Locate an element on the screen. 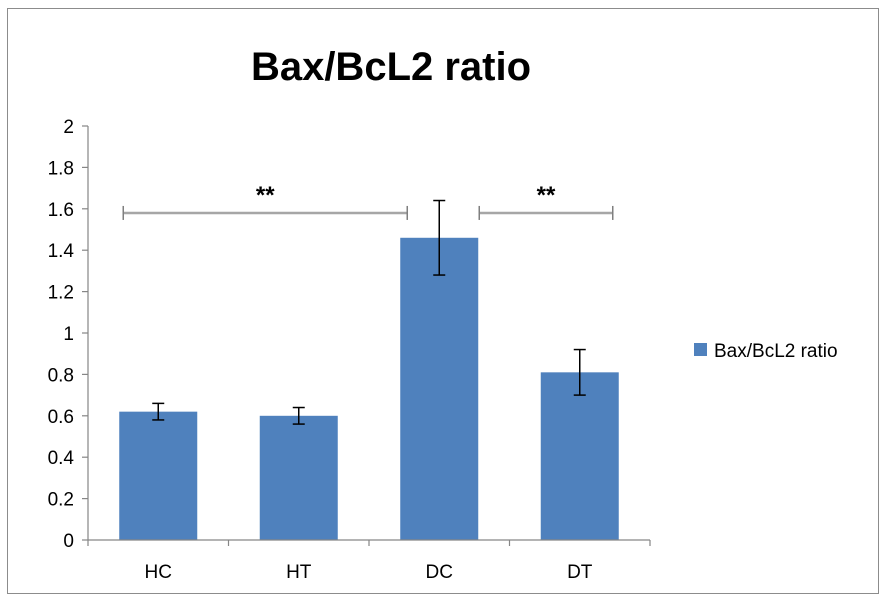 Image resolution: width=885 pixels, height=597 pixels. y-tick-label: 0.6 is located at coordinates (61, 417).